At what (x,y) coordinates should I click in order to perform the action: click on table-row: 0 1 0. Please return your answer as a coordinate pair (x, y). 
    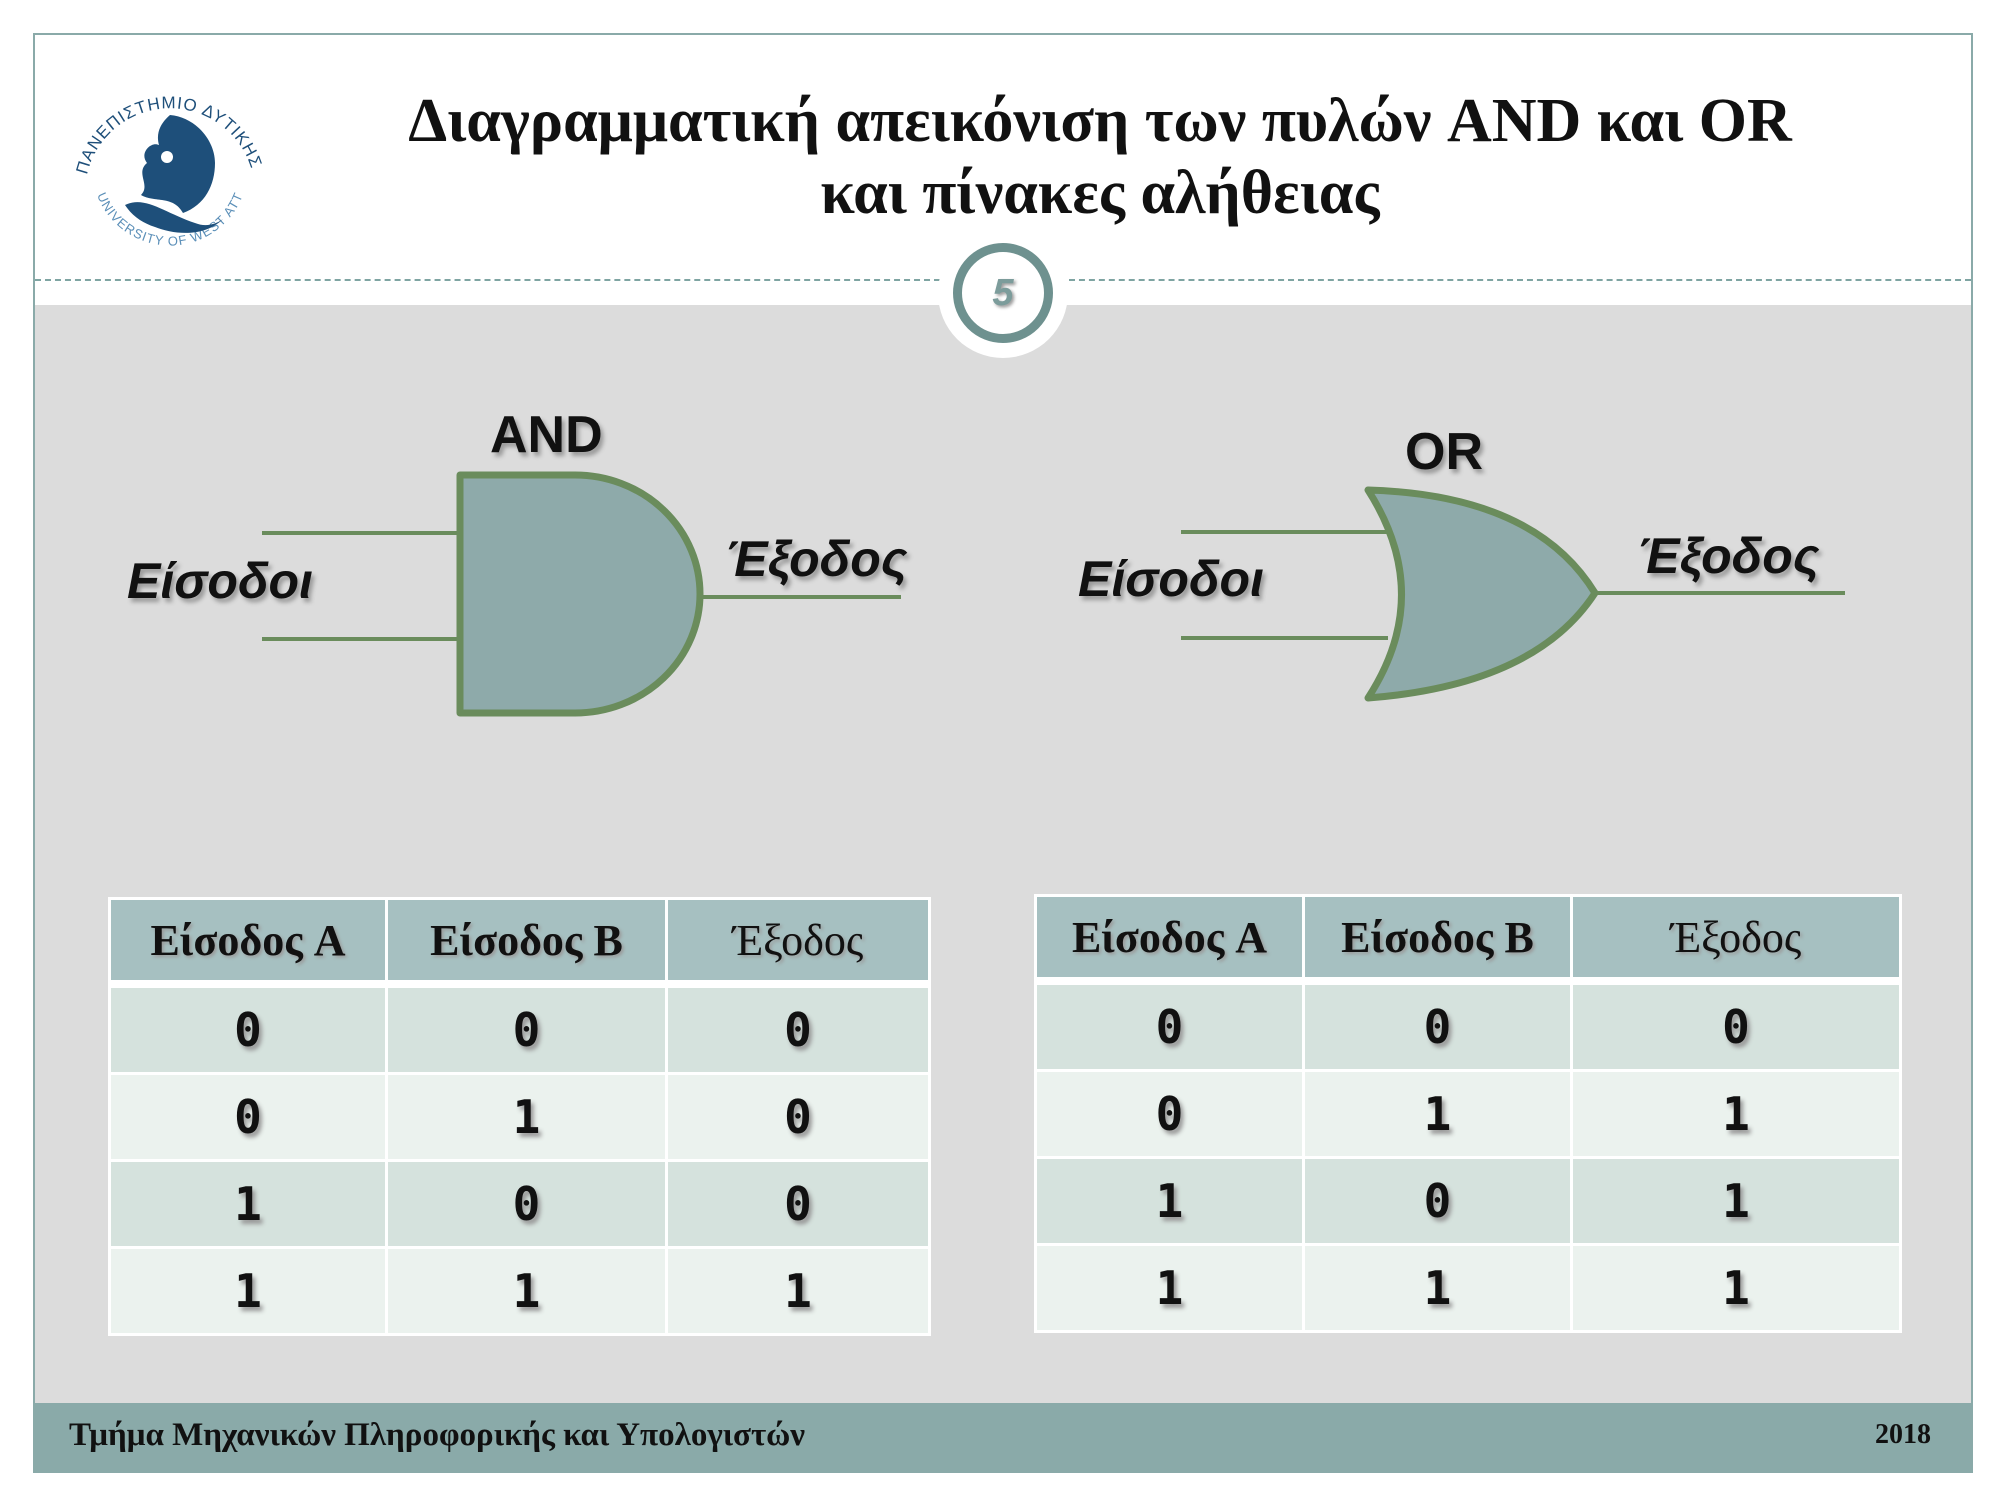
    Looking at the image, I should click on (519, 1117).